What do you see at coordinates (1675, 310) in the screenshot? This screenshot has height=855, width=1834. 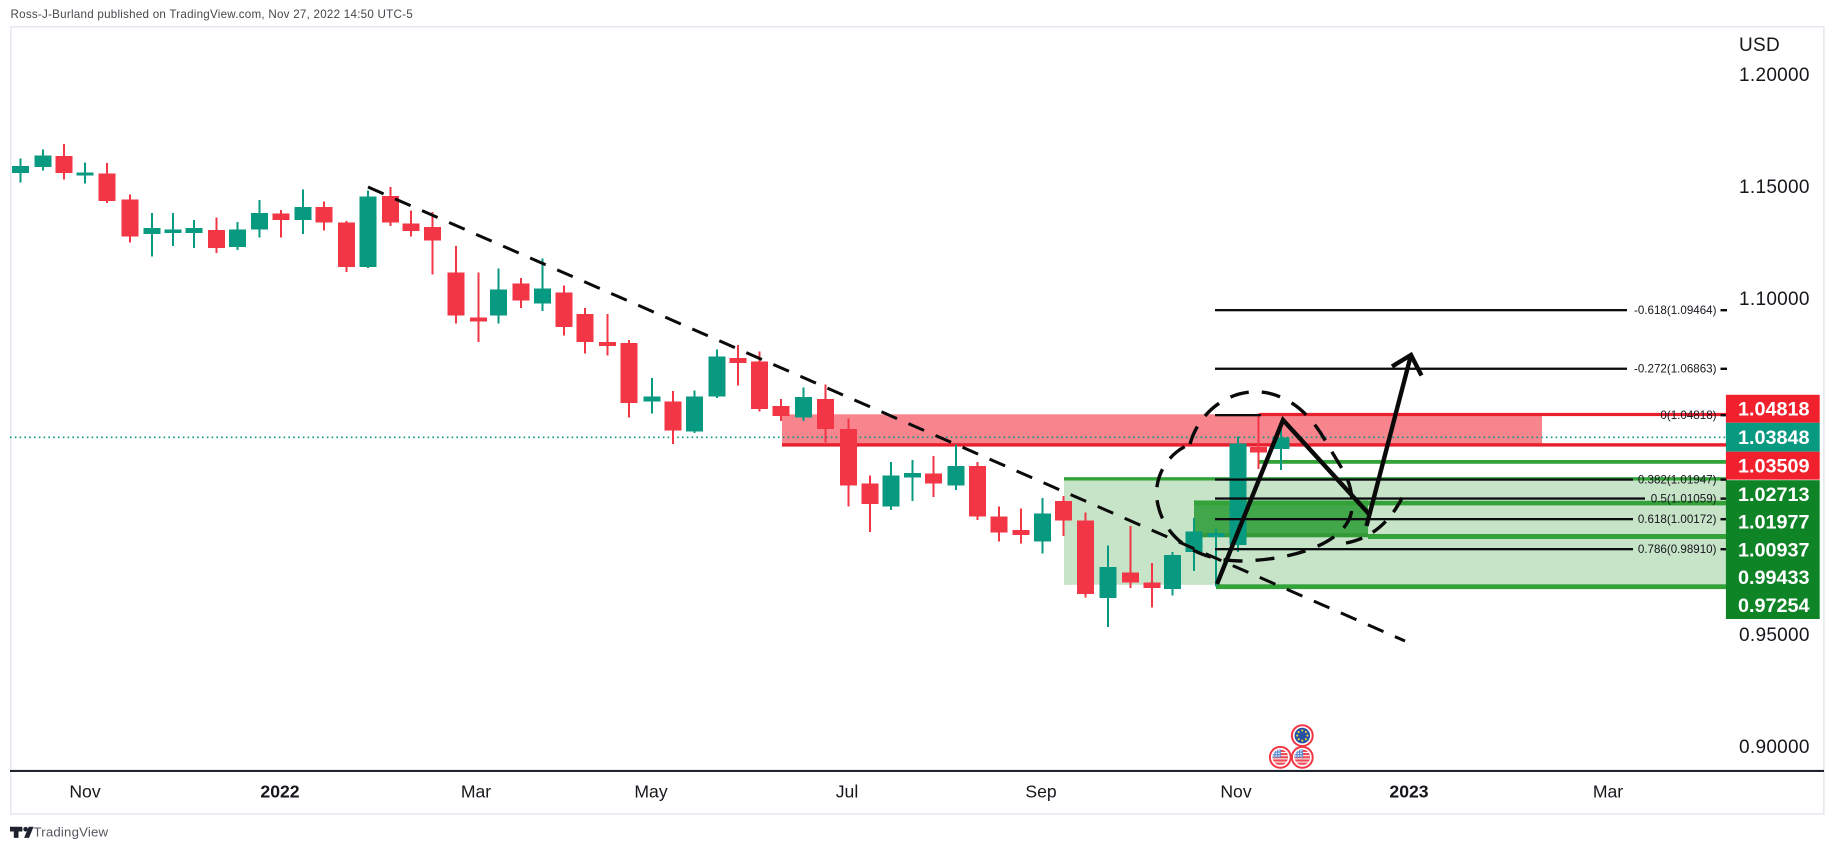 I see `svg-text: -0.618(1.09464)` at bounding box center [1675, 310].